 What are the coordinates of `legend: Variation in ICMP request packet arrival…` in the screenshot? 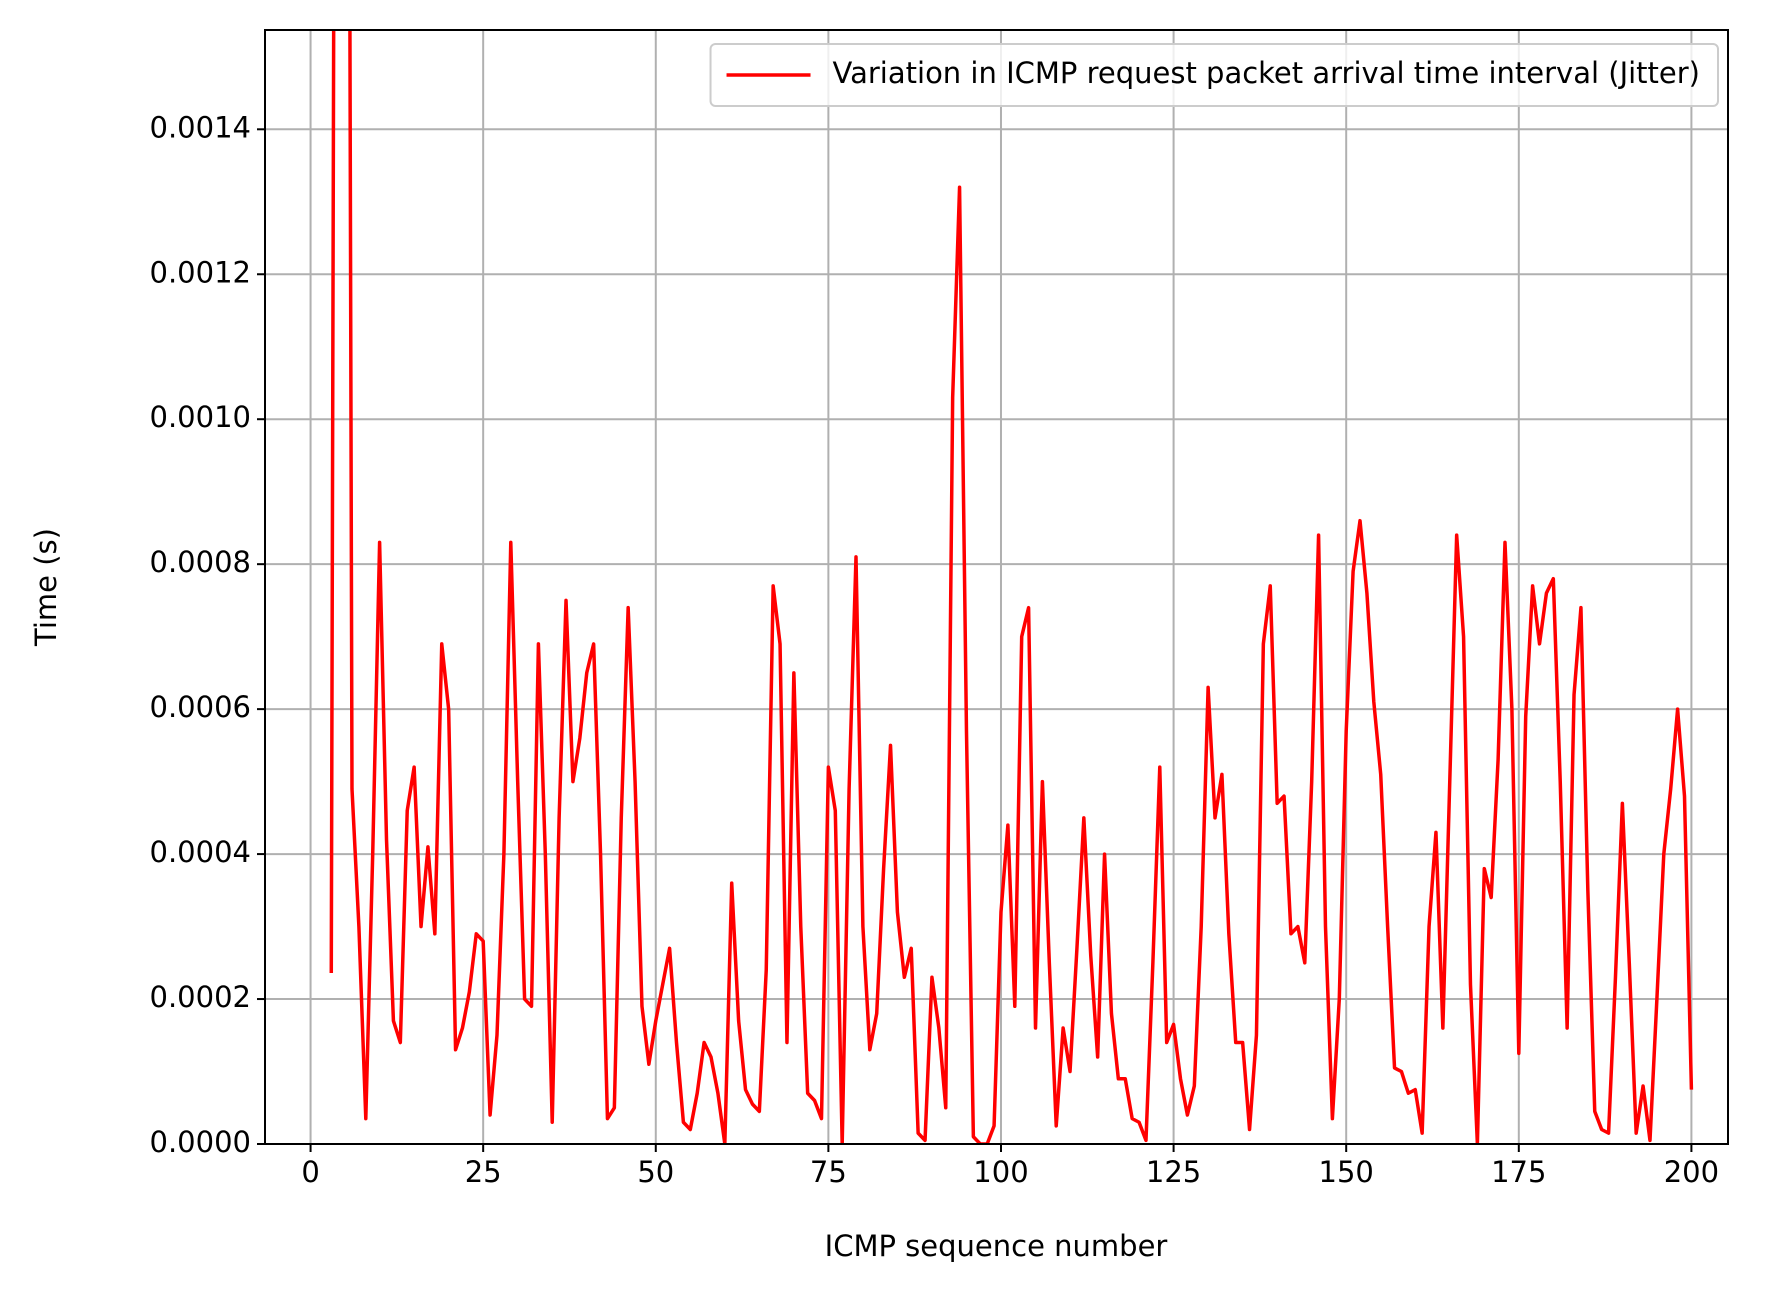 It's located at (1214, 75).